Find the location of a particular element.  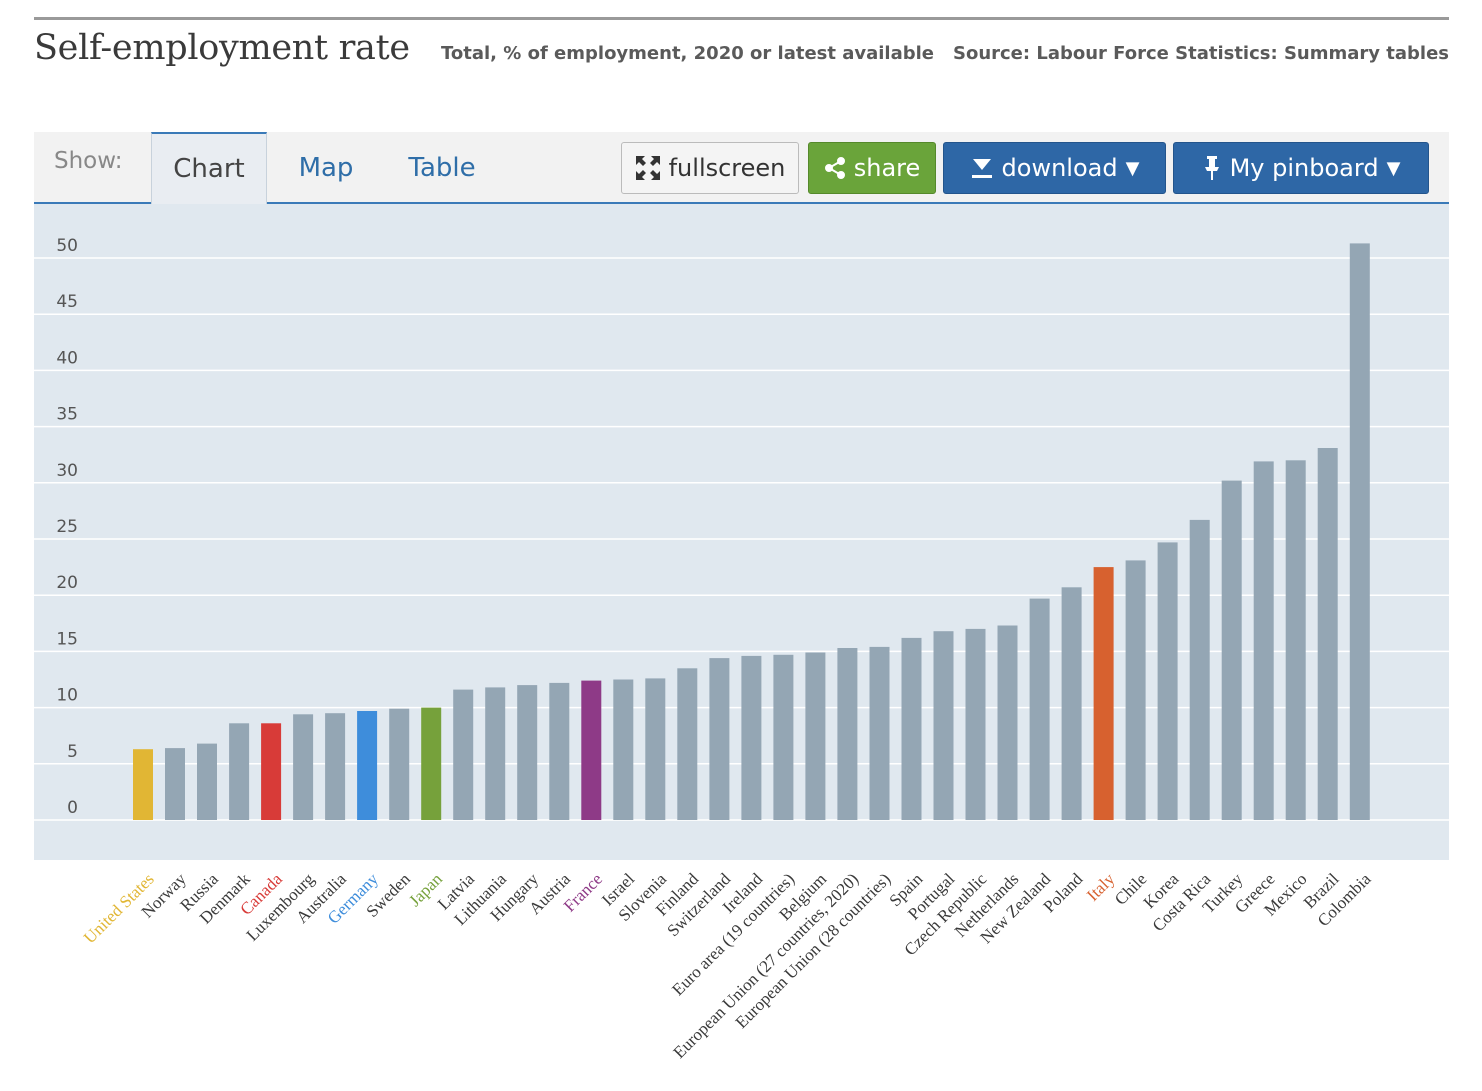

bar-sweden is located at coordinates (399, 764).